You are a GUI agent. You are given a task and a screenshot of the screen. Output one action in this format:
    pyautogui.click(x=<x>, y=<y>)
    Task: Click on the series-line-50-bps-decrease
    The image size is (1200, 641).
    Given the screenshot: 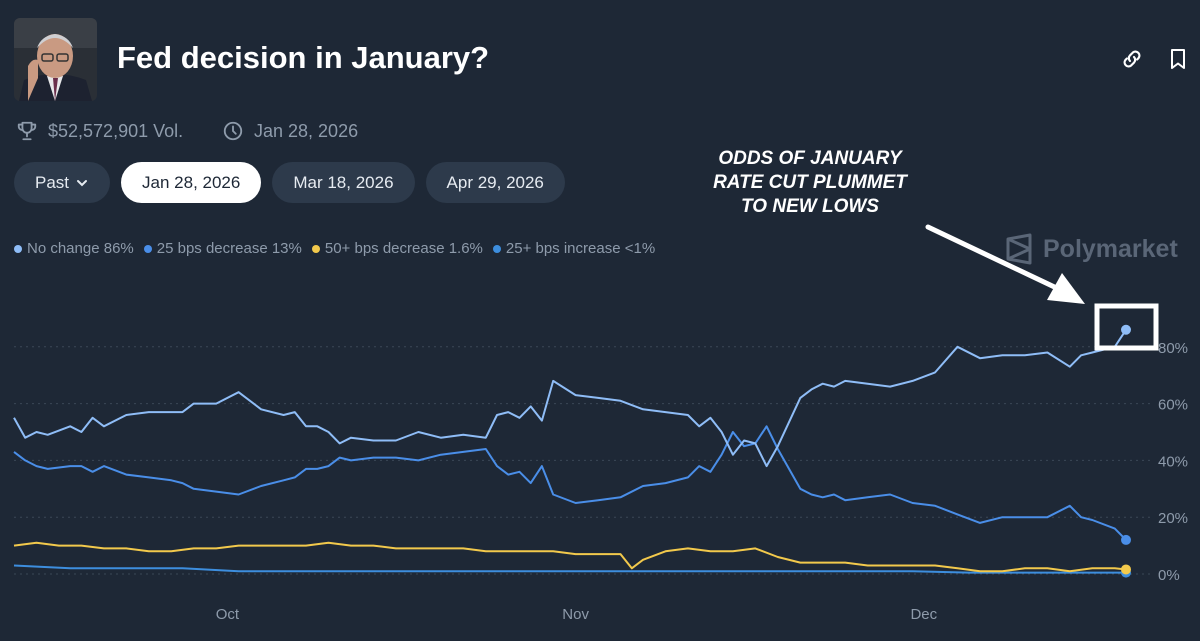 What is the action you would take?
    pyautogui.click(x=570, y=557)
    